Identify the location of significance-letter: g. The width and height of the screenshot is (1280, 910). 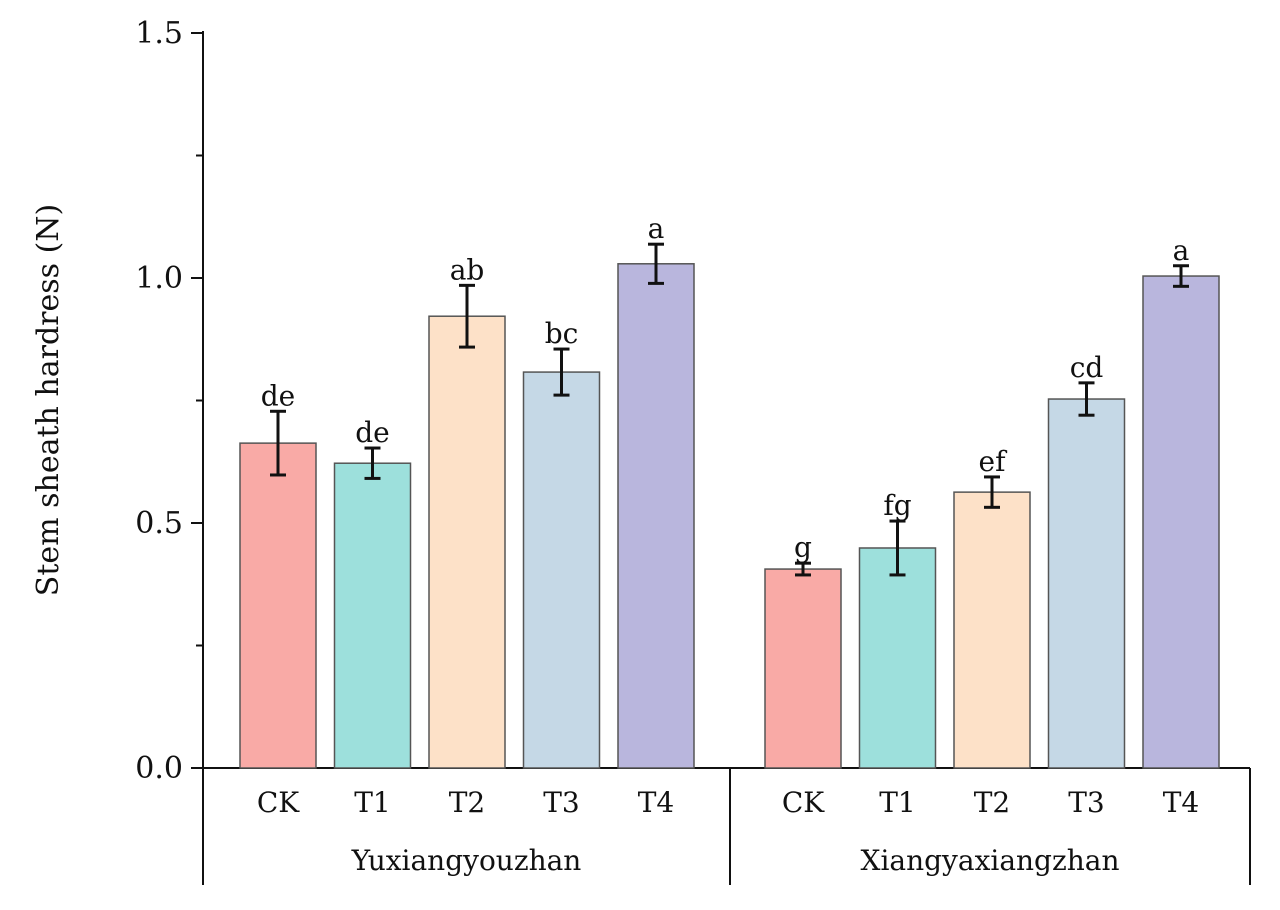
(803, 547).